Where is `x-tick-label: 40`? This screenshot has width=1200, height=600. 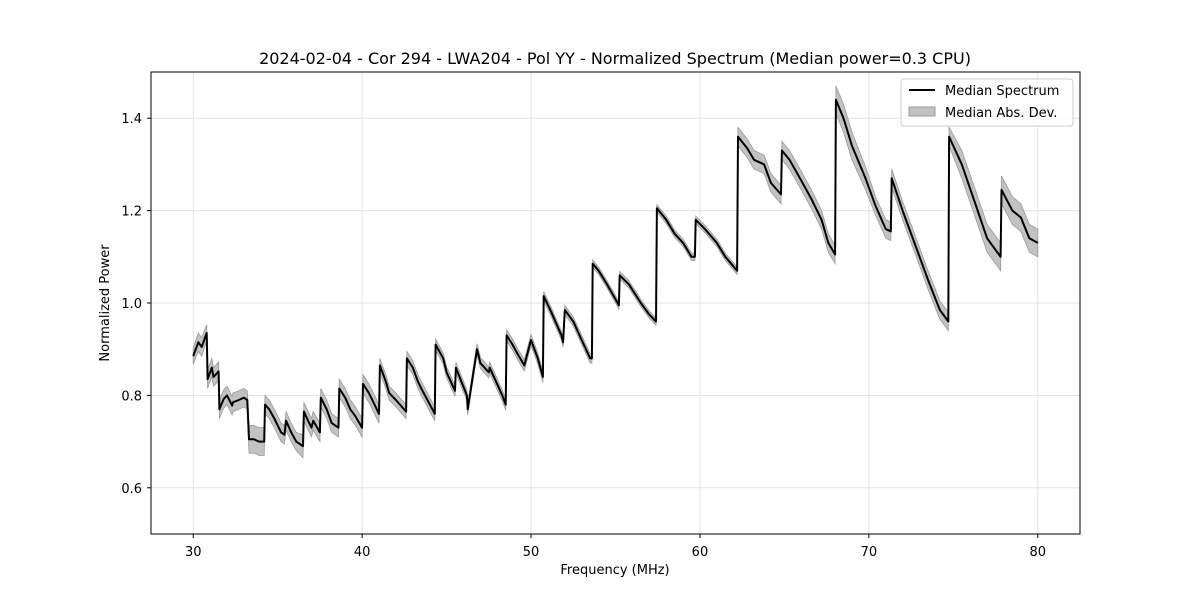 x-tick-label: 40 is located at coordinates (362, 552).